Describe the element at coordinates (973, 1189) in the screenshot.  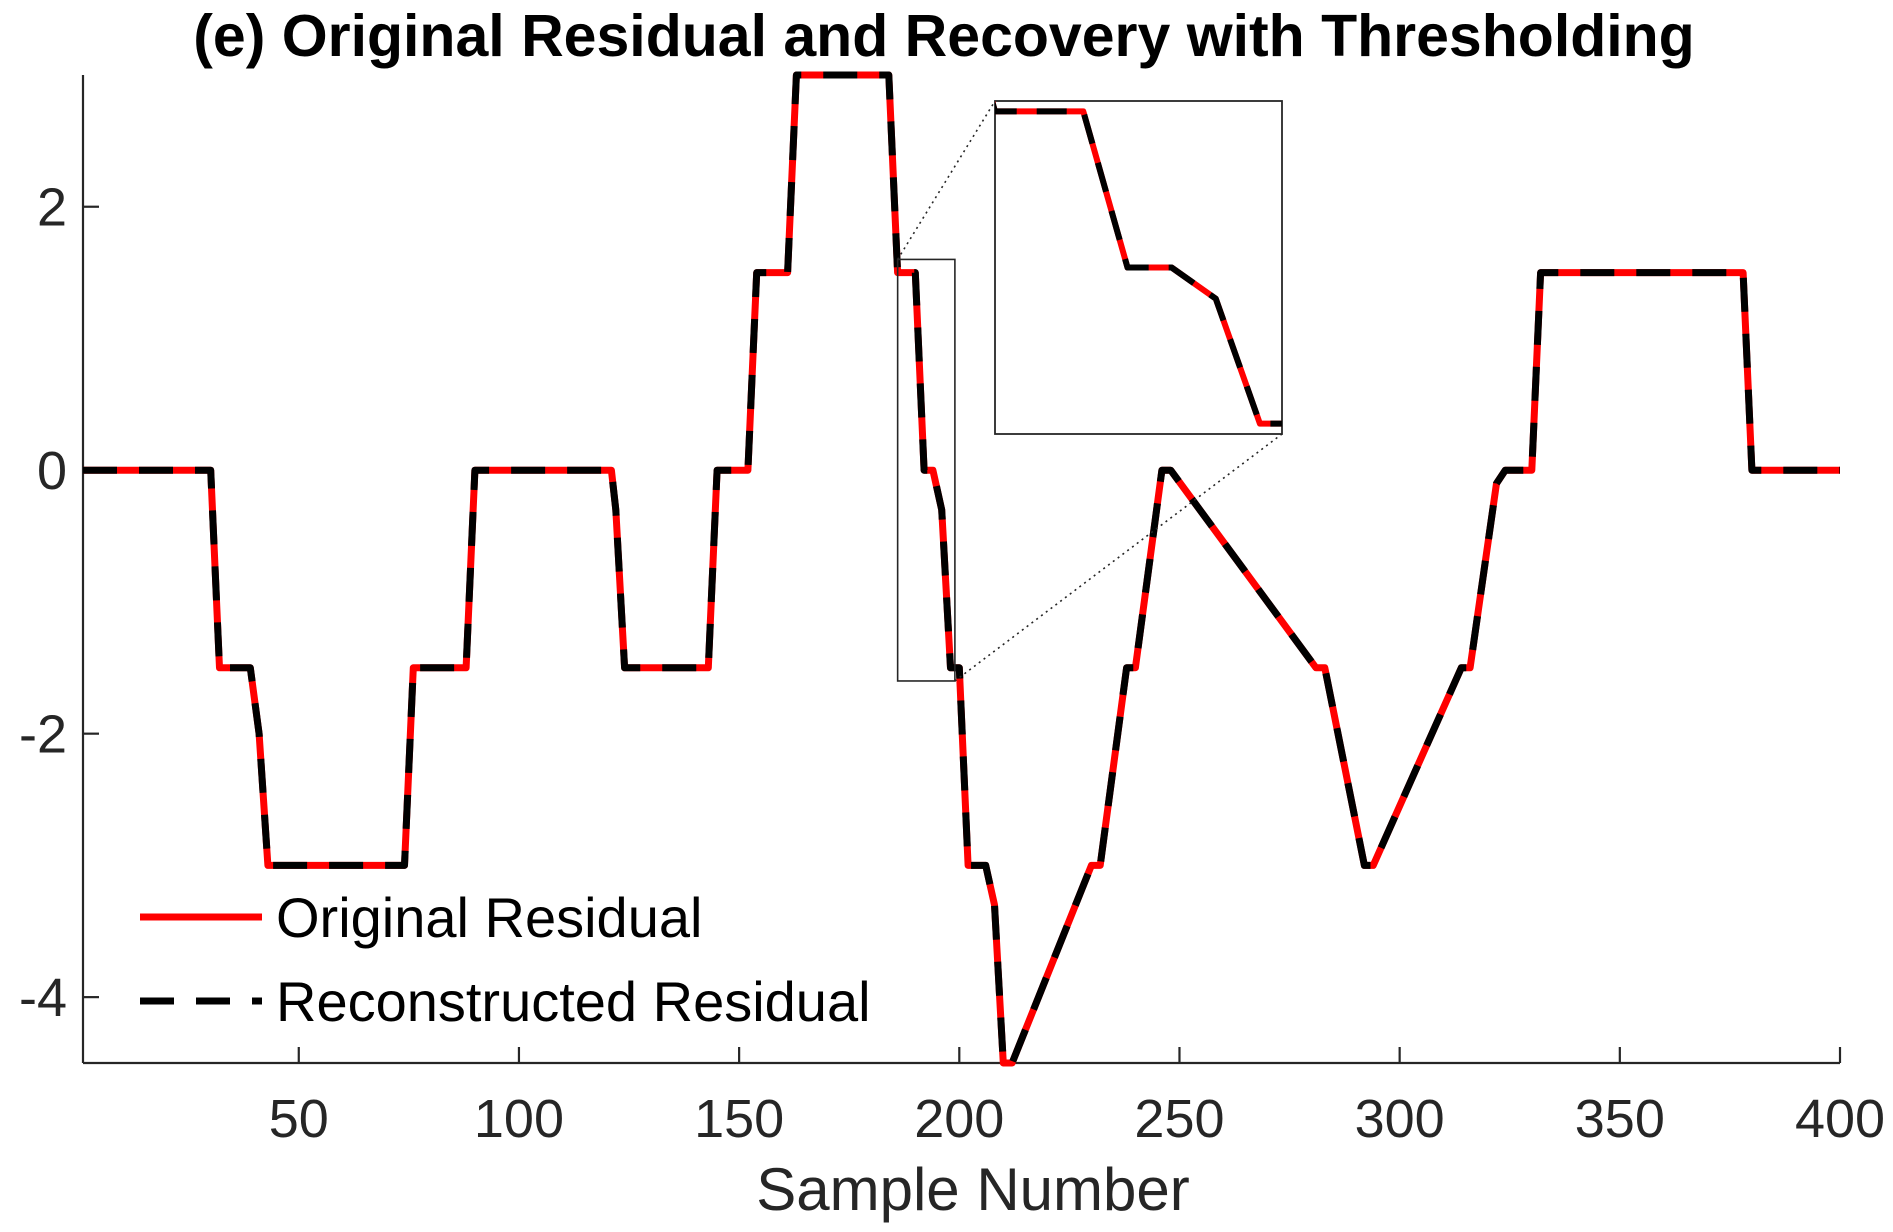
I see `x-axis-label: Sample Number` at that location.